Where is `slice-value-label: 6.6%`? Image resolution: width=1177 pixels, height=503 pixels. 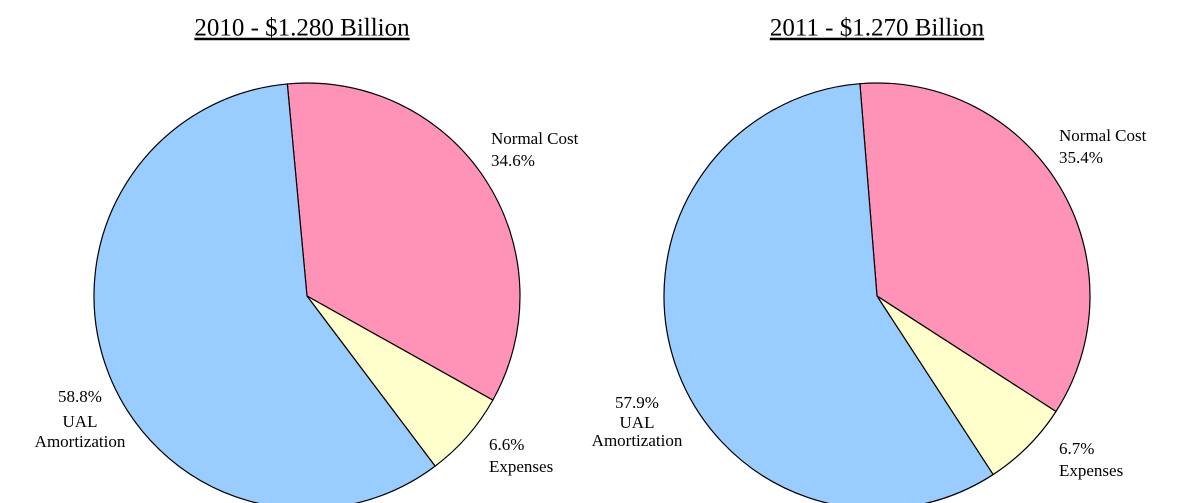 slice-value-label: 6.6% is located at coordinates (506, 444).